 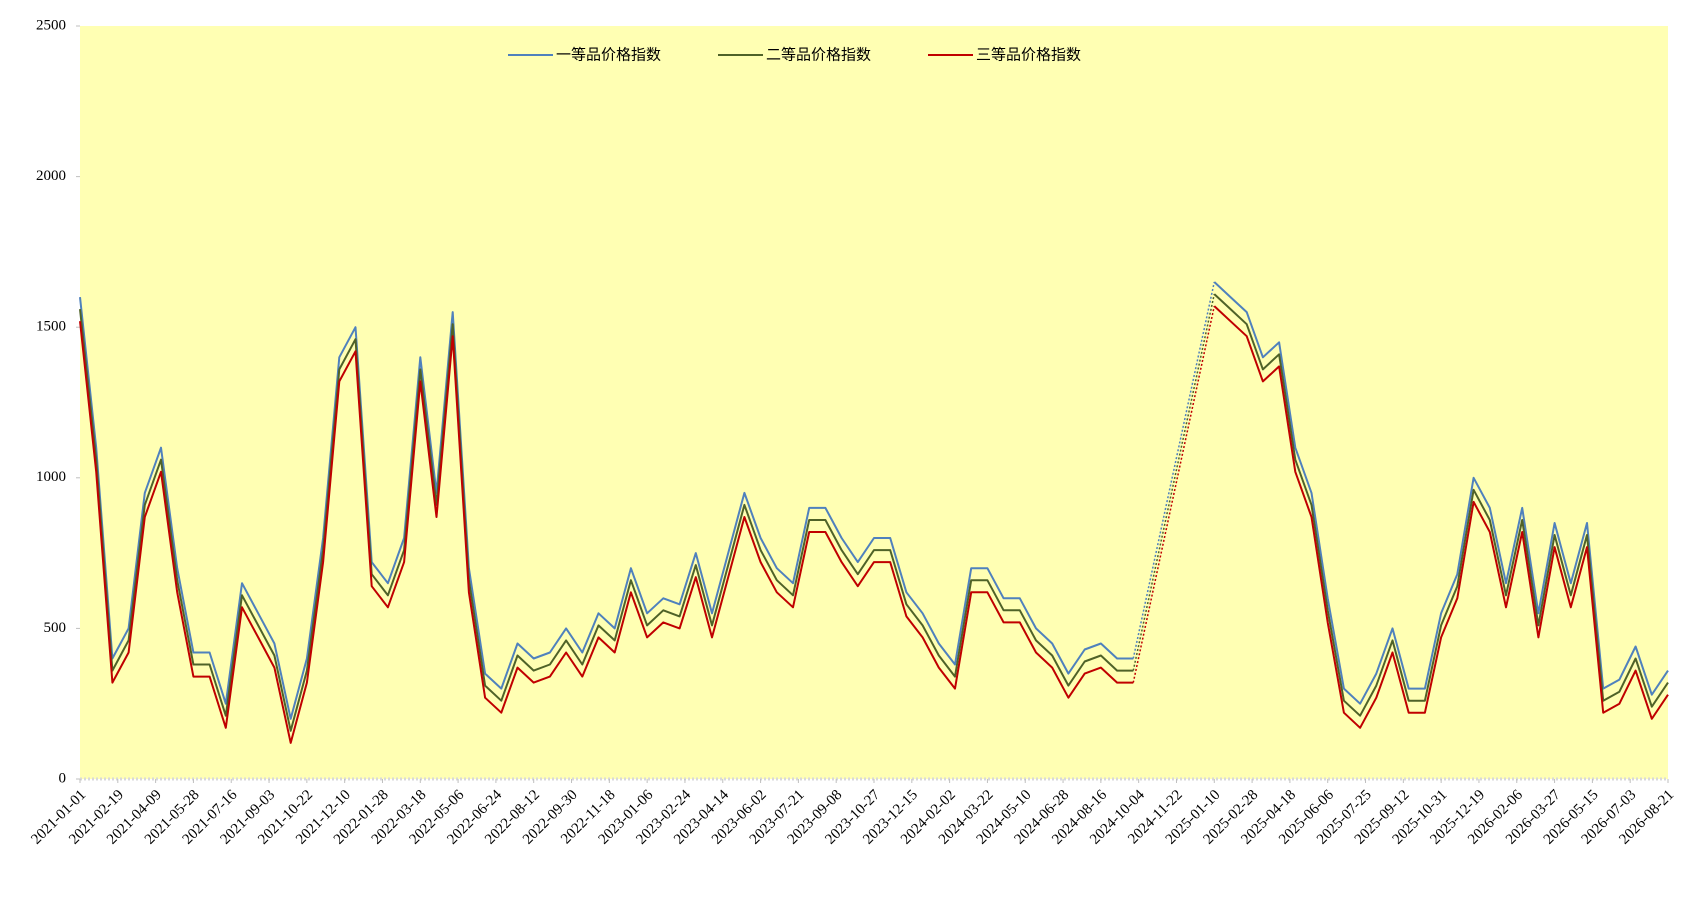 I want to click on legend-label: 一等品价格指数, so click(x=608, y=55).